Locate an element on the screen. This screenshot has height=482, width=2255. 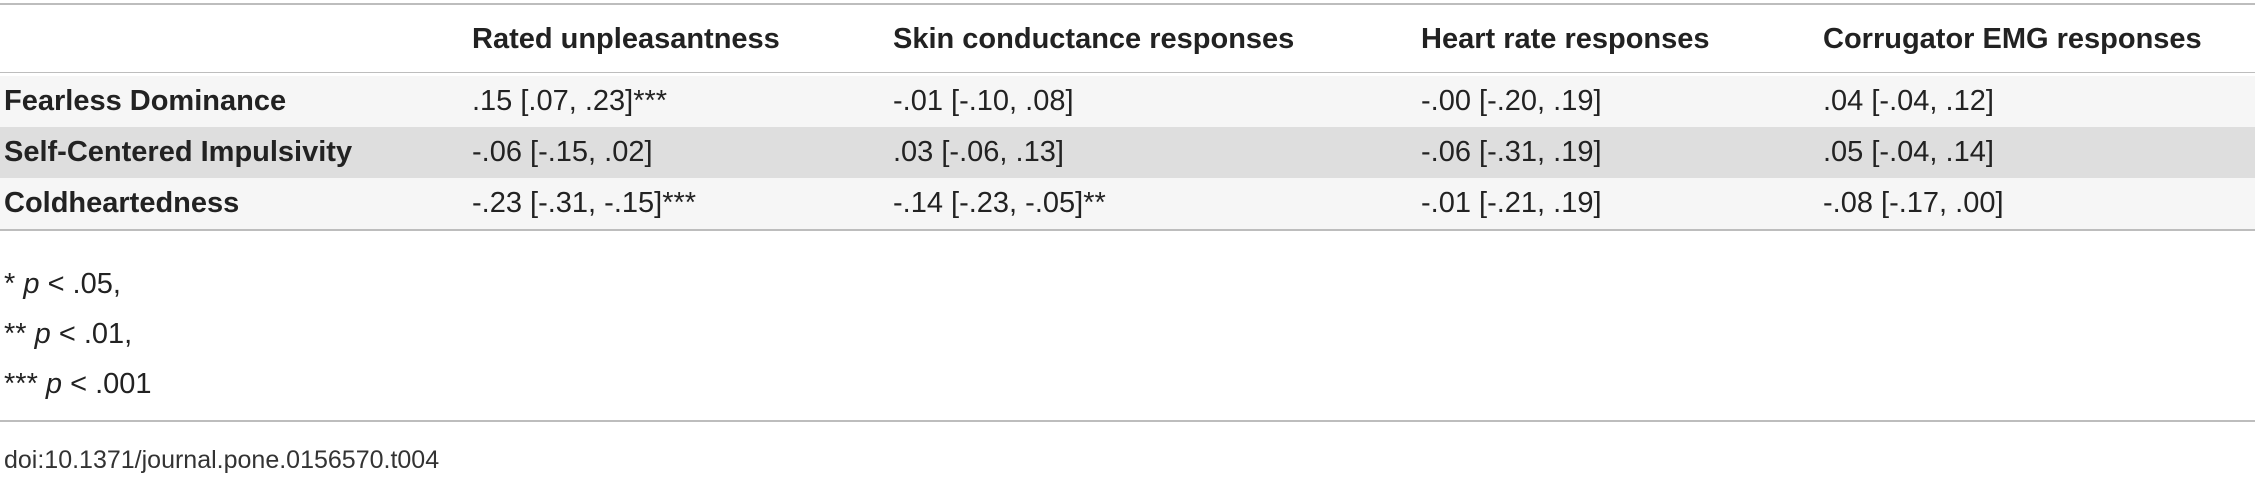
doi-rule is located at coordinates (1127, 421).